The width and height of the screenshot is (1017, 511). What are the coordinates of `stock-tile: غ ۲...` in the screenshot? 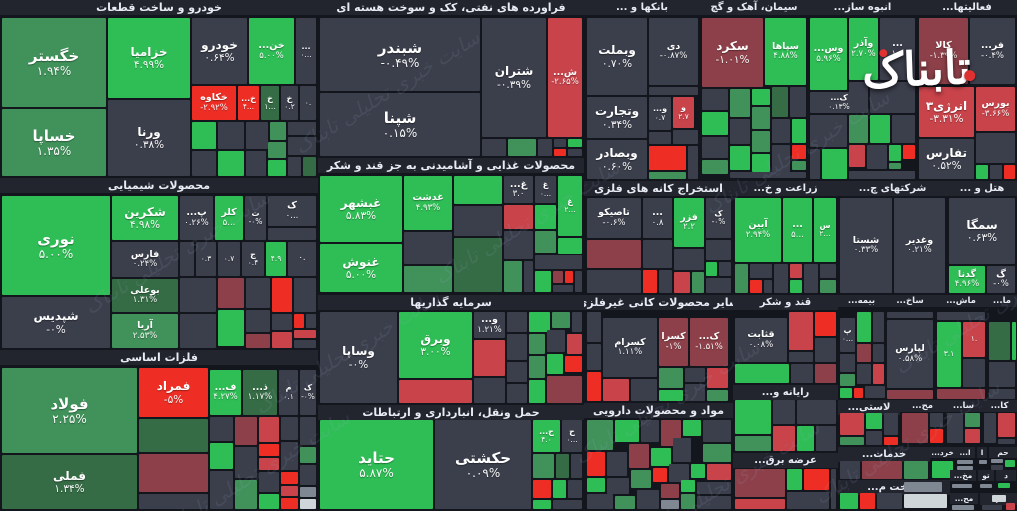 It's located at (570, 206).